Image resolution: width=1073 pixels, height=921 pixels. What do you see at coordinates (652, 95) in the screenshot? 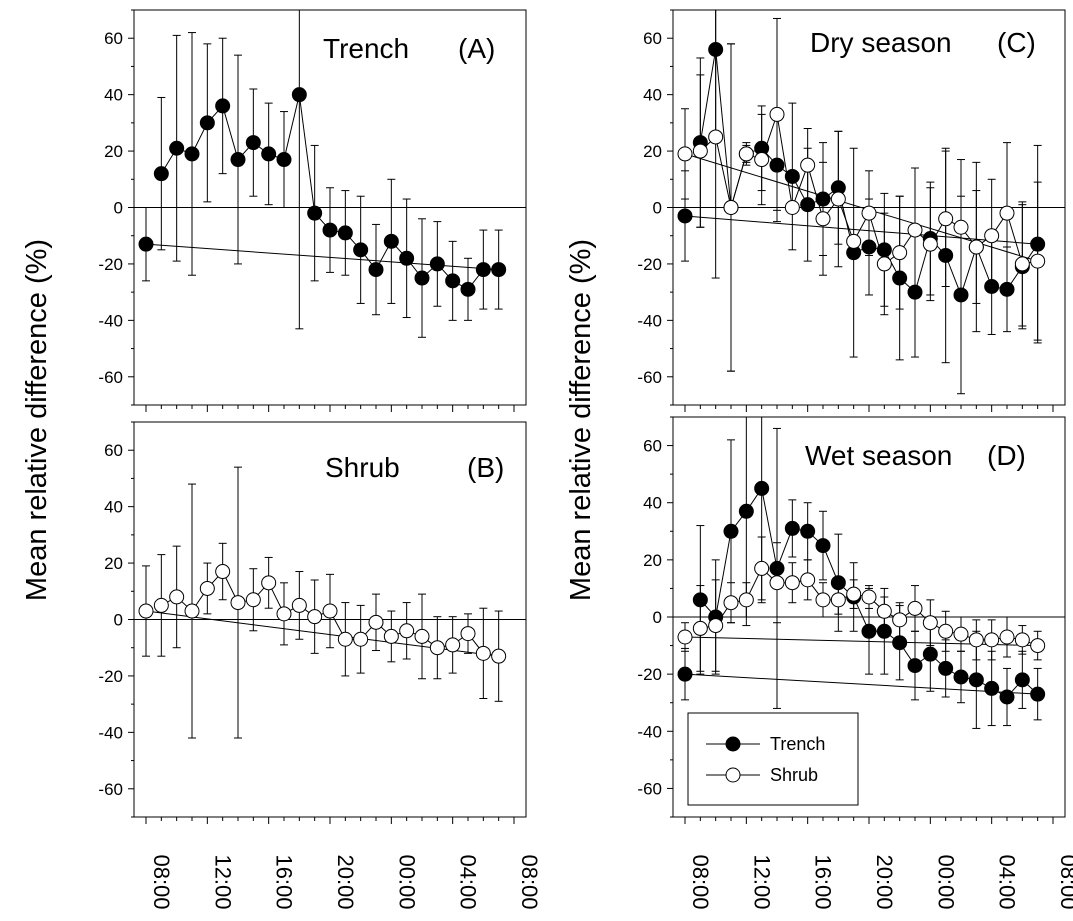
I see `y-tick-label: 40` at bounding box center [652, 95].